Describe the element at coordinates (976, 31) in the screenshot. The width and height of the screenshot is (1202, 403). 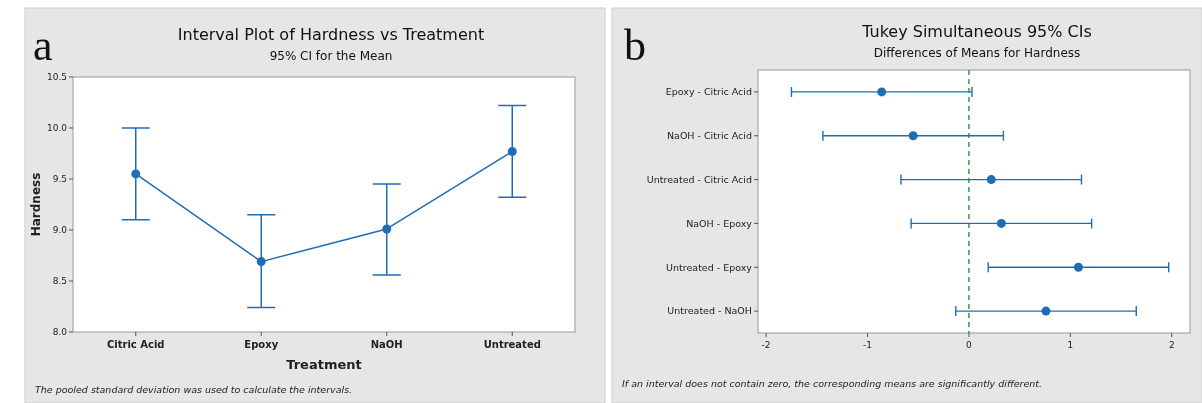
I see `chart-title: Tukey Simultaneous 95% CIs` at that location.